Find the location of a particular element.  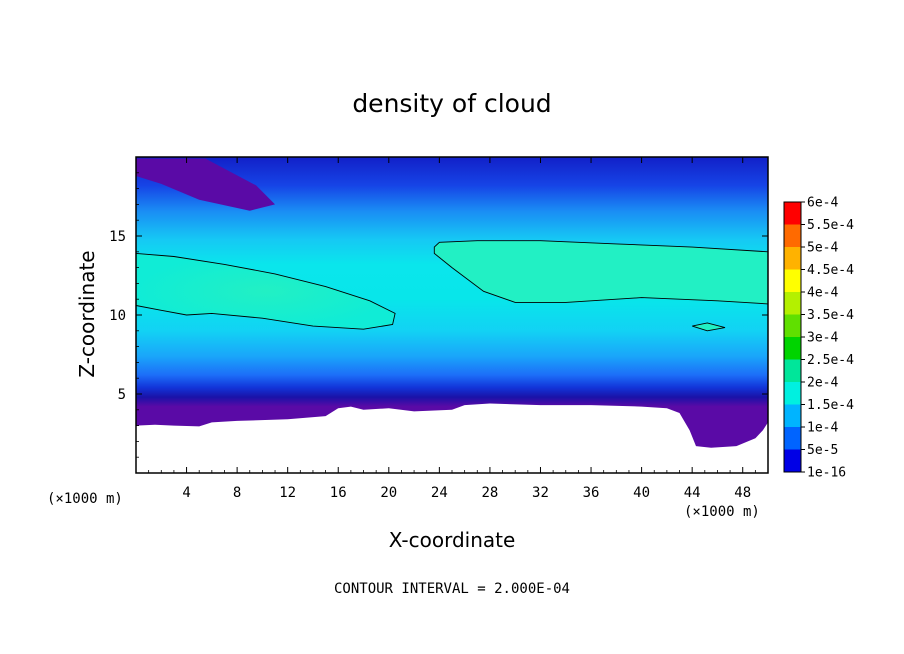

x-tick-label: 32 is located at coordinates (540, 493).